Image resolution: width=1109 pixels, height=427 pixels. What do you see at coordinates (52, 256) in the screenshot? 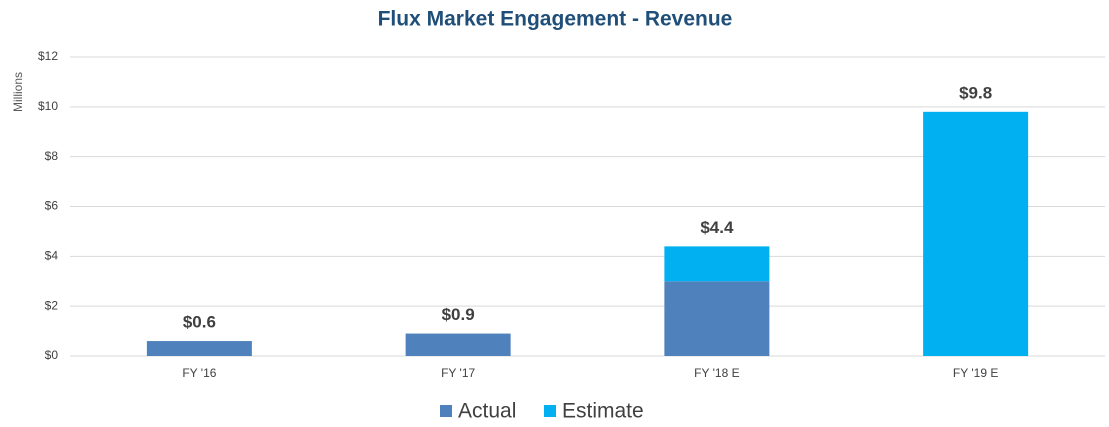
I see `y-tick-label: $4` at bounding box center [52, 256].